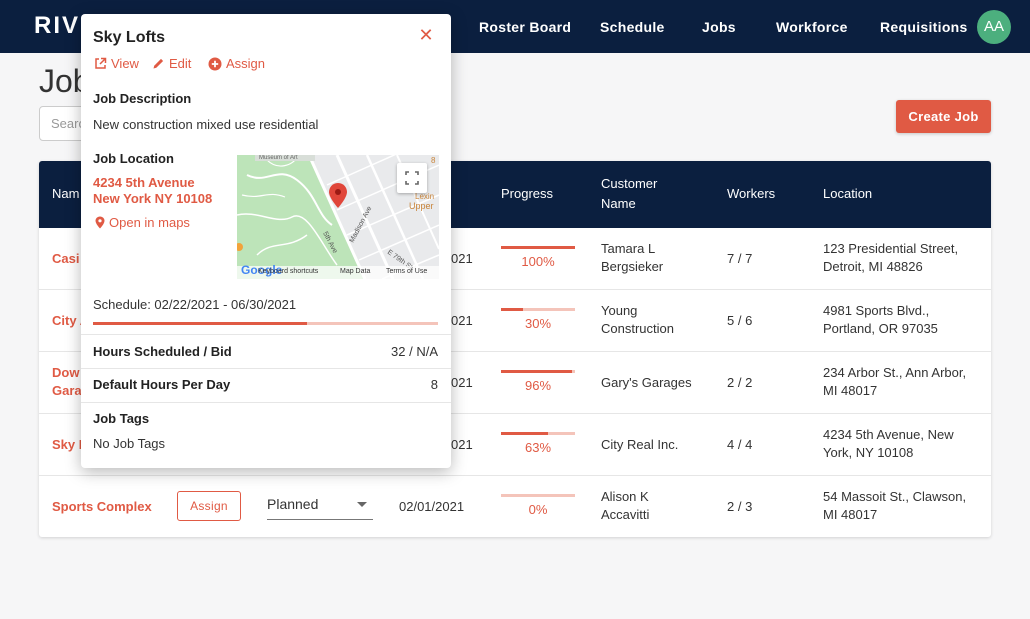  I want to click on customer-name-line2: Construction, so click(637, 328).